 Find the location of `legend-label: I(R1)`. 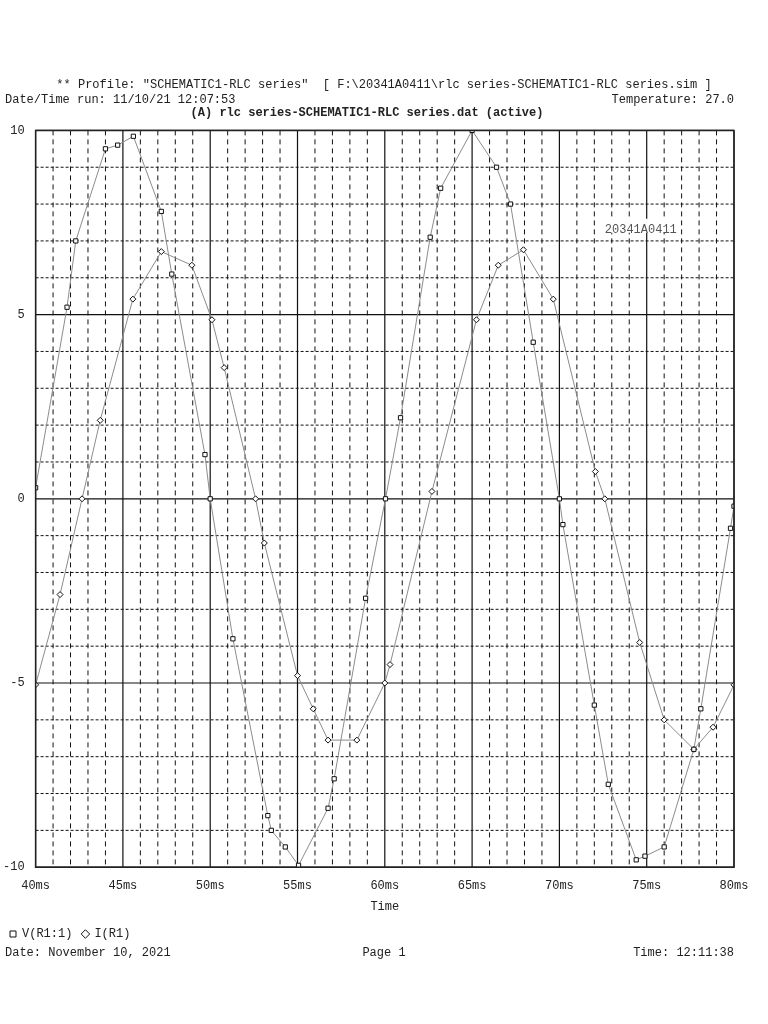

legend-label: I(R1) is located at coordinates (112, 934).